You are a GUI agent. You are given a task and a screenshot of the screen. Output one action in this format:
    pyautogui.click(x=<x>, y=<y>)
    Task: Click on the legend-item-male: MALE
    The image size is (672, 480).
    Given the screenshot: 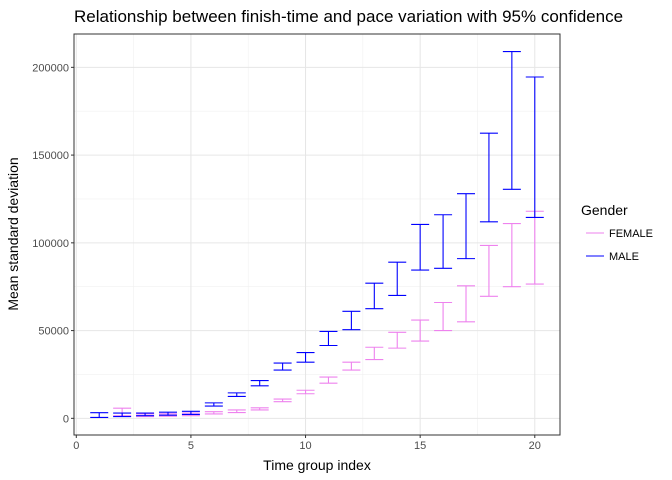 What is the action you would take?
    pyautogui.click(x=612, y=257)
    